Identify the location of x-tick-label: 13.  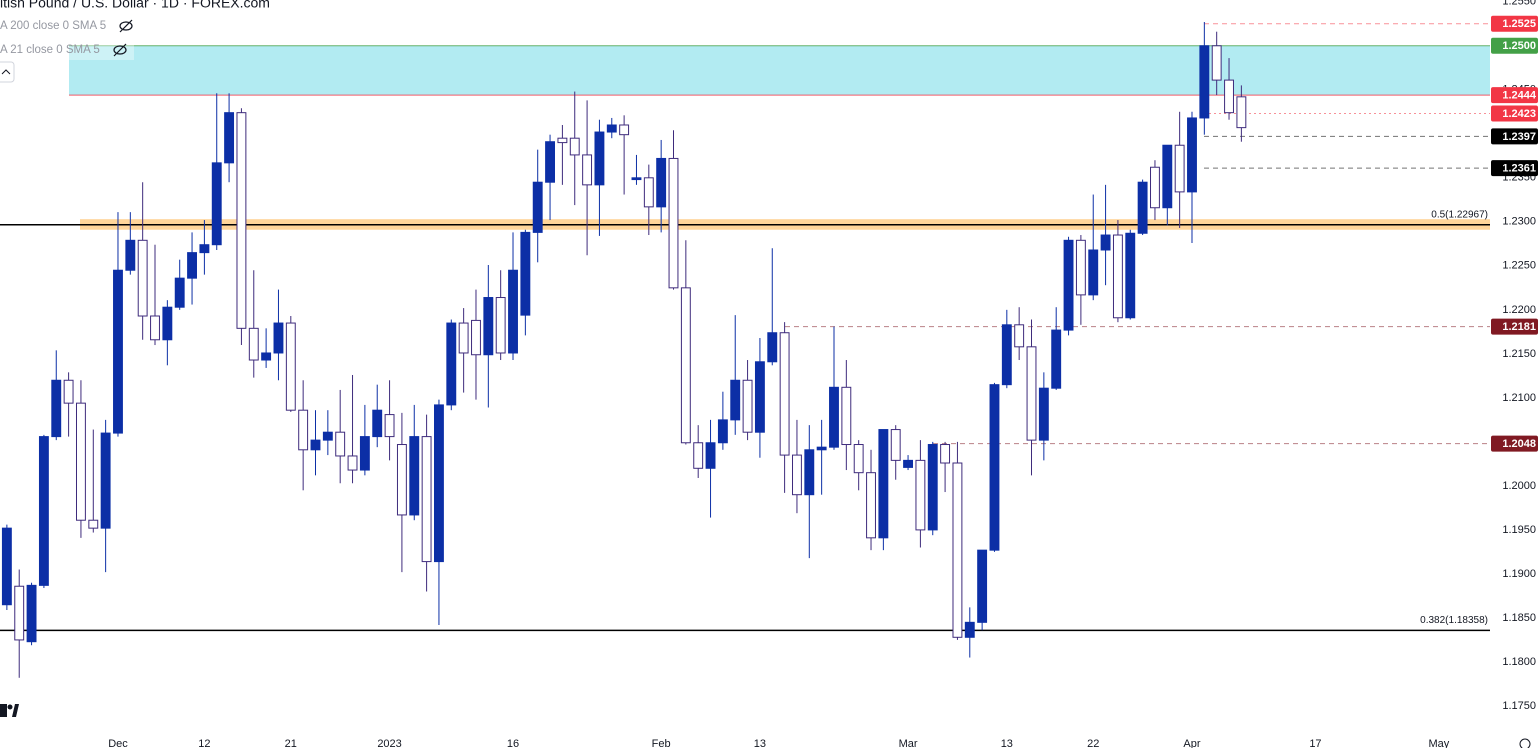
(760, 743).